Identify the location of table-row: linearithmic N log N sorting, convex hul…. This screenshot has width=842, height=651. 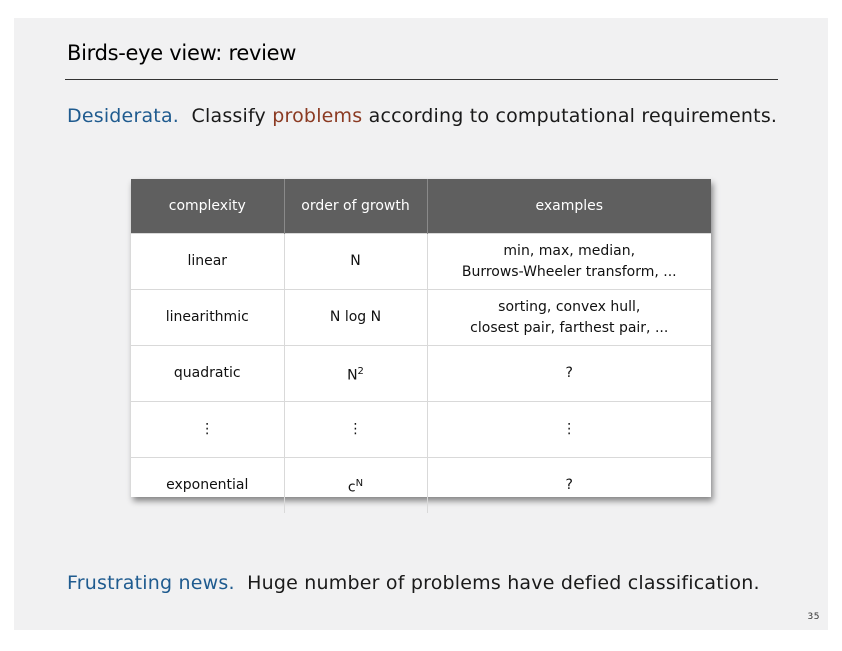
(421, 317).